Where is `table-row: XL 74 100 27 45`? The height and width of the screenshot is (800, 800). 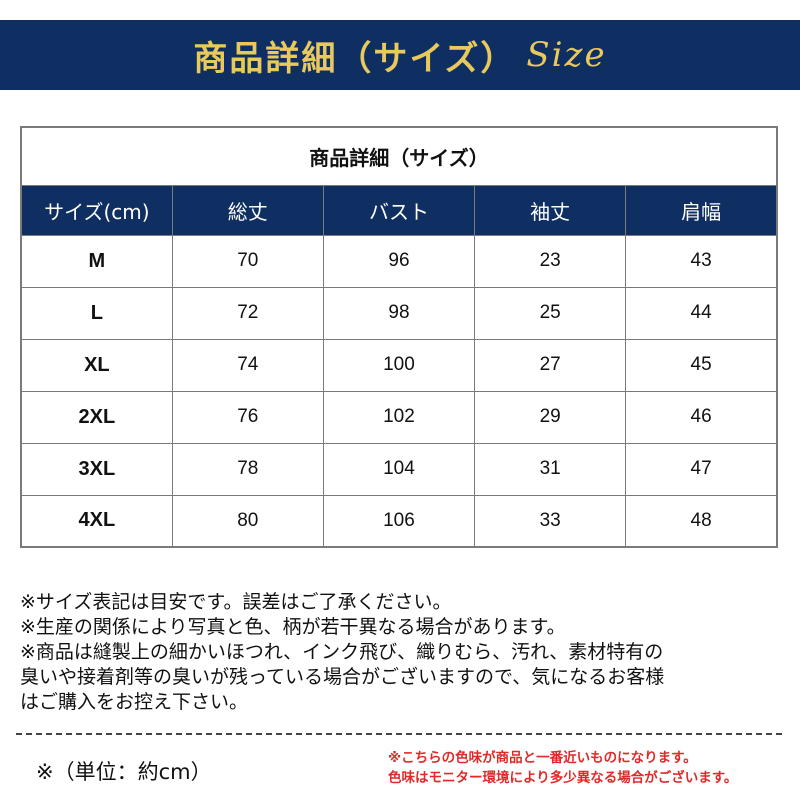
table-row: XL 74 100 27 45 is located at coordinates (399, 365).